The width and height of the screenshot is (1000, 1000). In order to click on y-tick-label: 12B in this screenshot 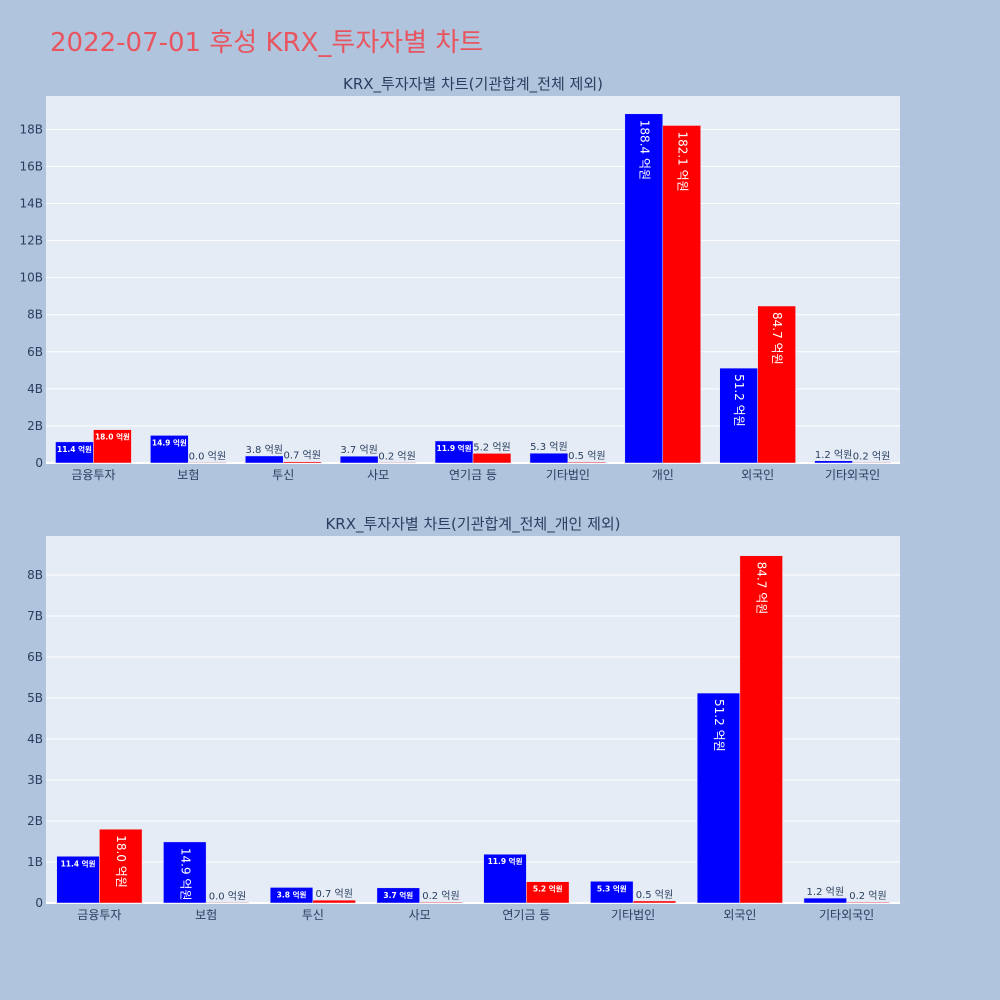, I will do `click(31, 241)`.